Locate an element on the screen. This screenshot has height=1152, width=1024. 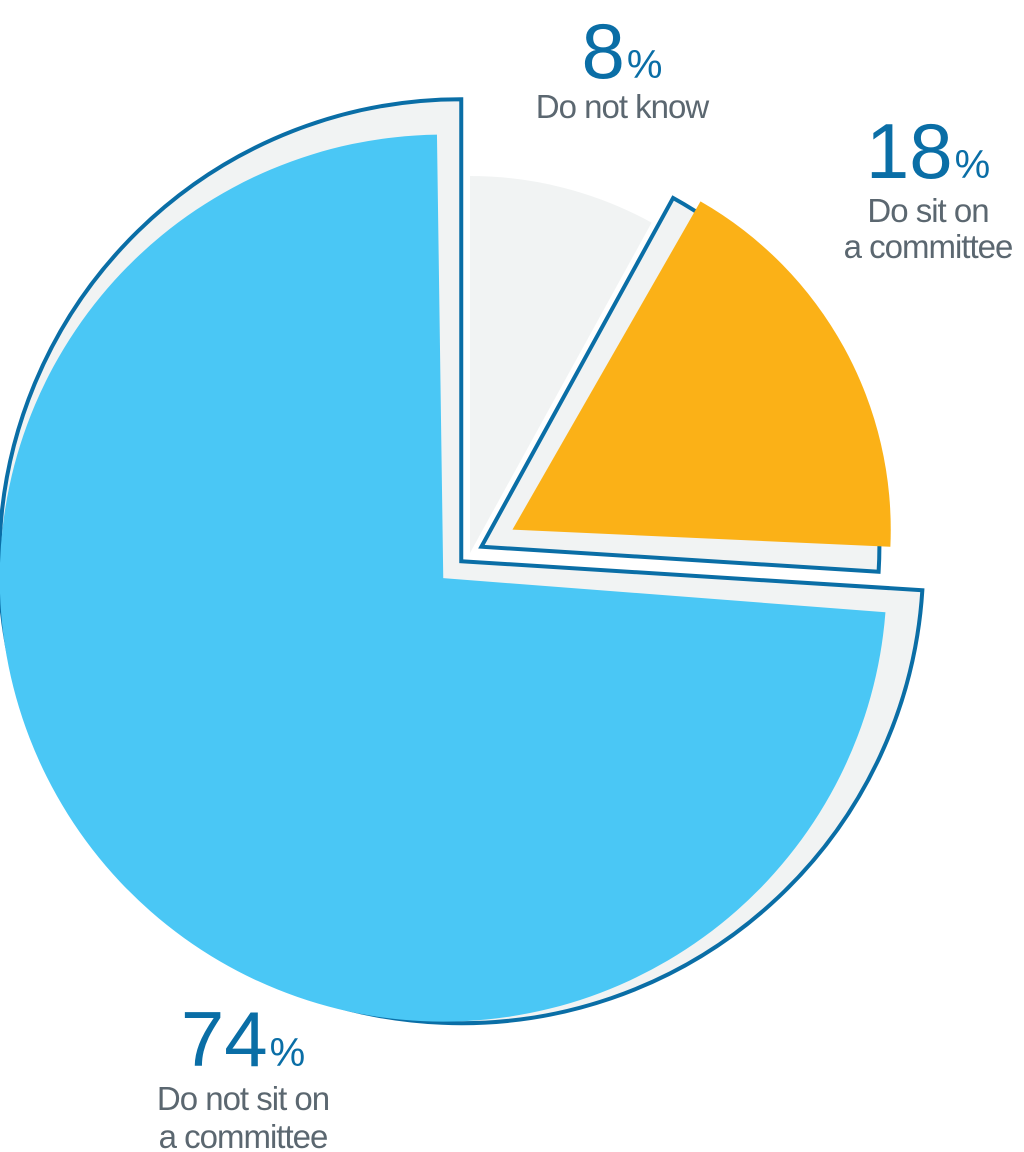
percent-value: 8 is located at coordinates (603, 51).